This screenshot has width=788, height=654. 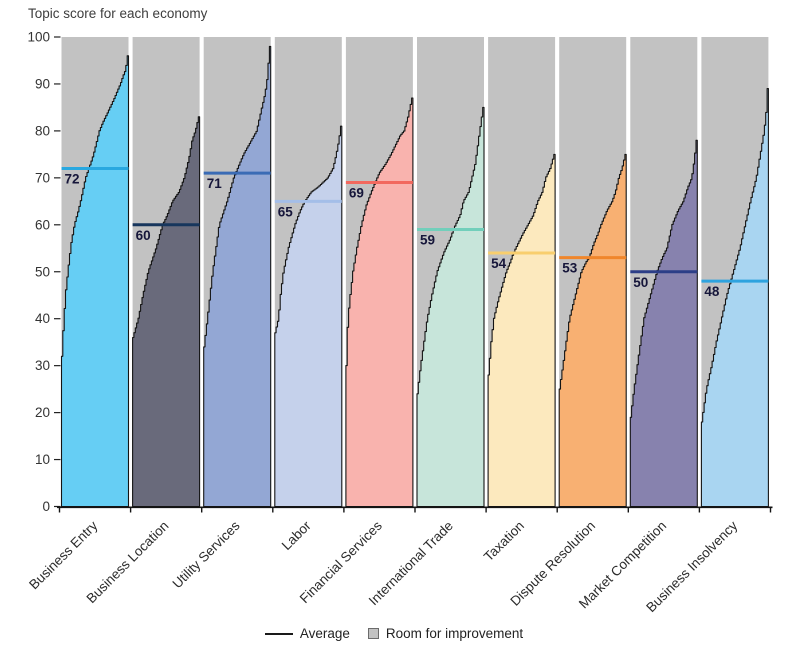 I want to click on chart-legend: Average Room for improvement, so click(x=394, y=633).